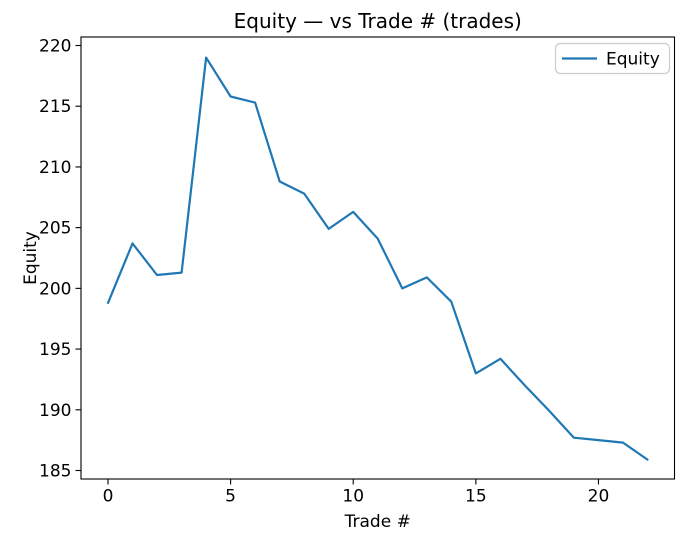 This screenshot has height=546, width=687. What do you see at coordinates (353, 497) in the screenshot?
I see `x-tick-label-10: 10` at bounding box center [353, 497].